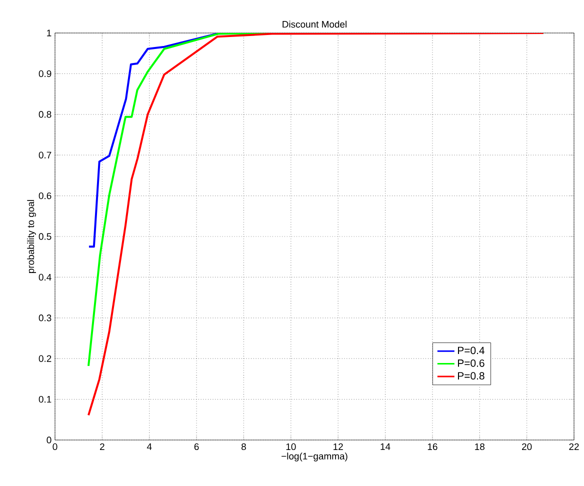 Image resolution: width=584 pixels, height=486 pixels. Describe the element at coordinates (45, 399) in the screenshot. I see `y-tick-label: 0.1` at that location.